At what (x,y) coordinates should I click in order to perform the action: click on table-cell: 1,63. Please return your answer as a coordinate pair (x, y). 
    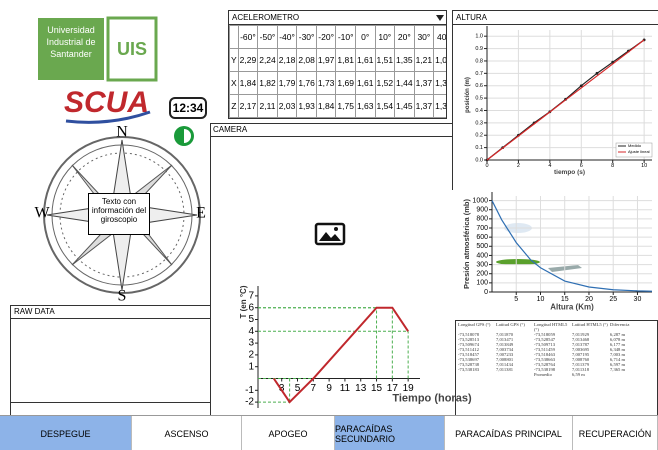
    Looking at the image, I should click on (365, 106).